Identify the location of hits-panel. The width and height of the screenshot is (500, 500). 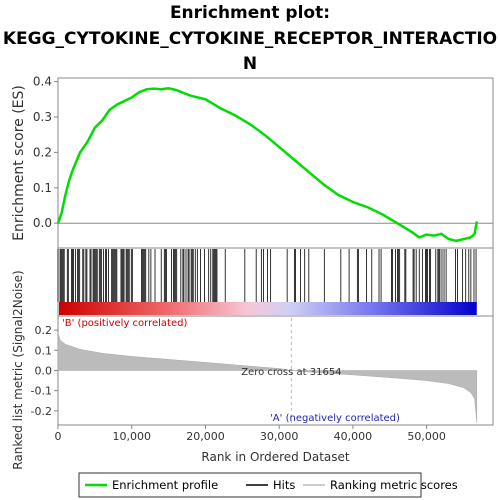
(275, 282).